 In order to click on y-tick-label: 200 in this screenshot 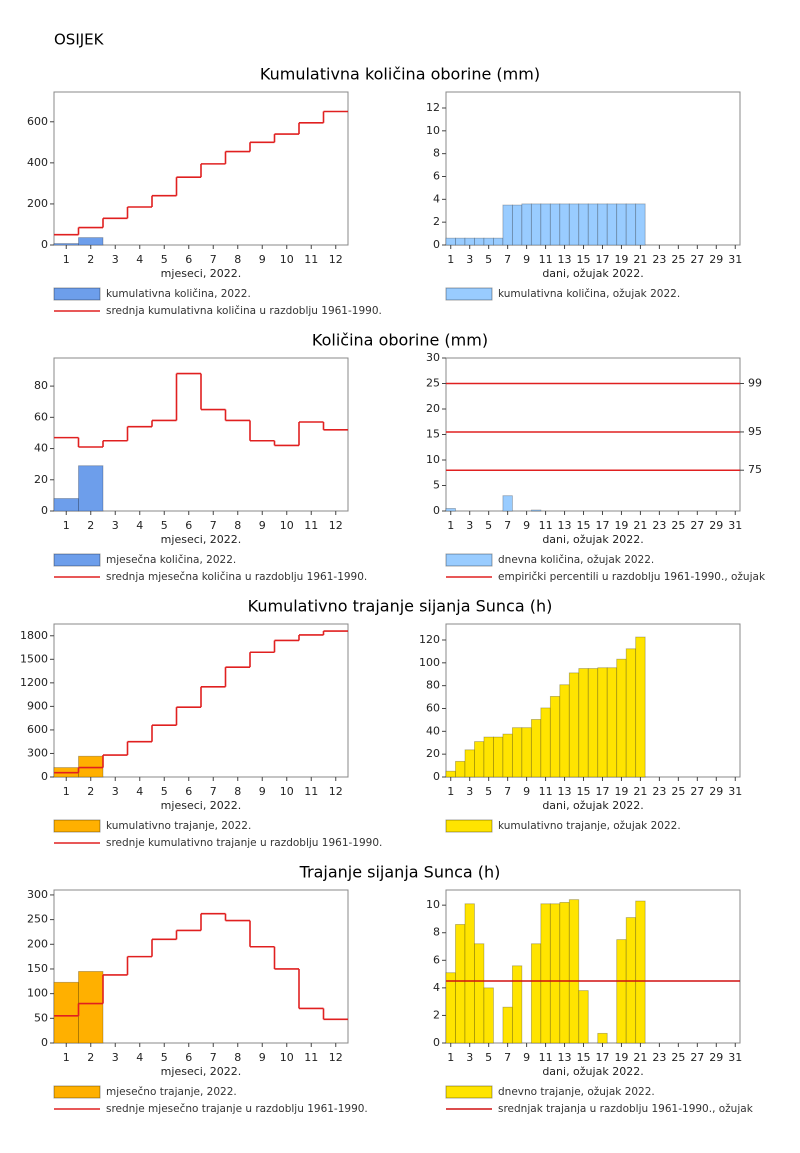, I will do `click(37, 203)`.